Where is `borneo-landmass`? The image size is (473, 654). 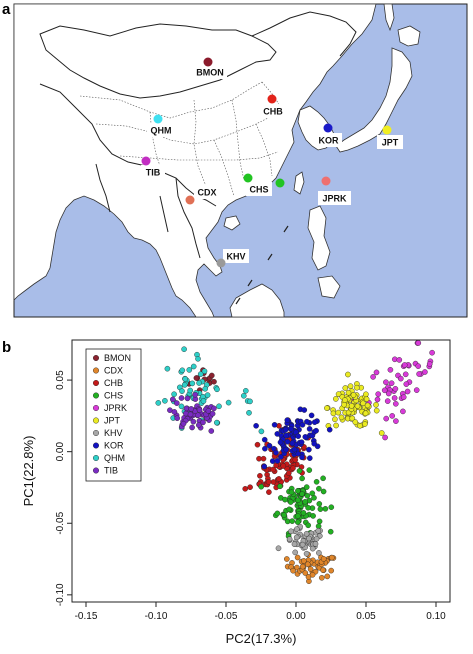 borneo-landmass is located at coordinates (257, 300).